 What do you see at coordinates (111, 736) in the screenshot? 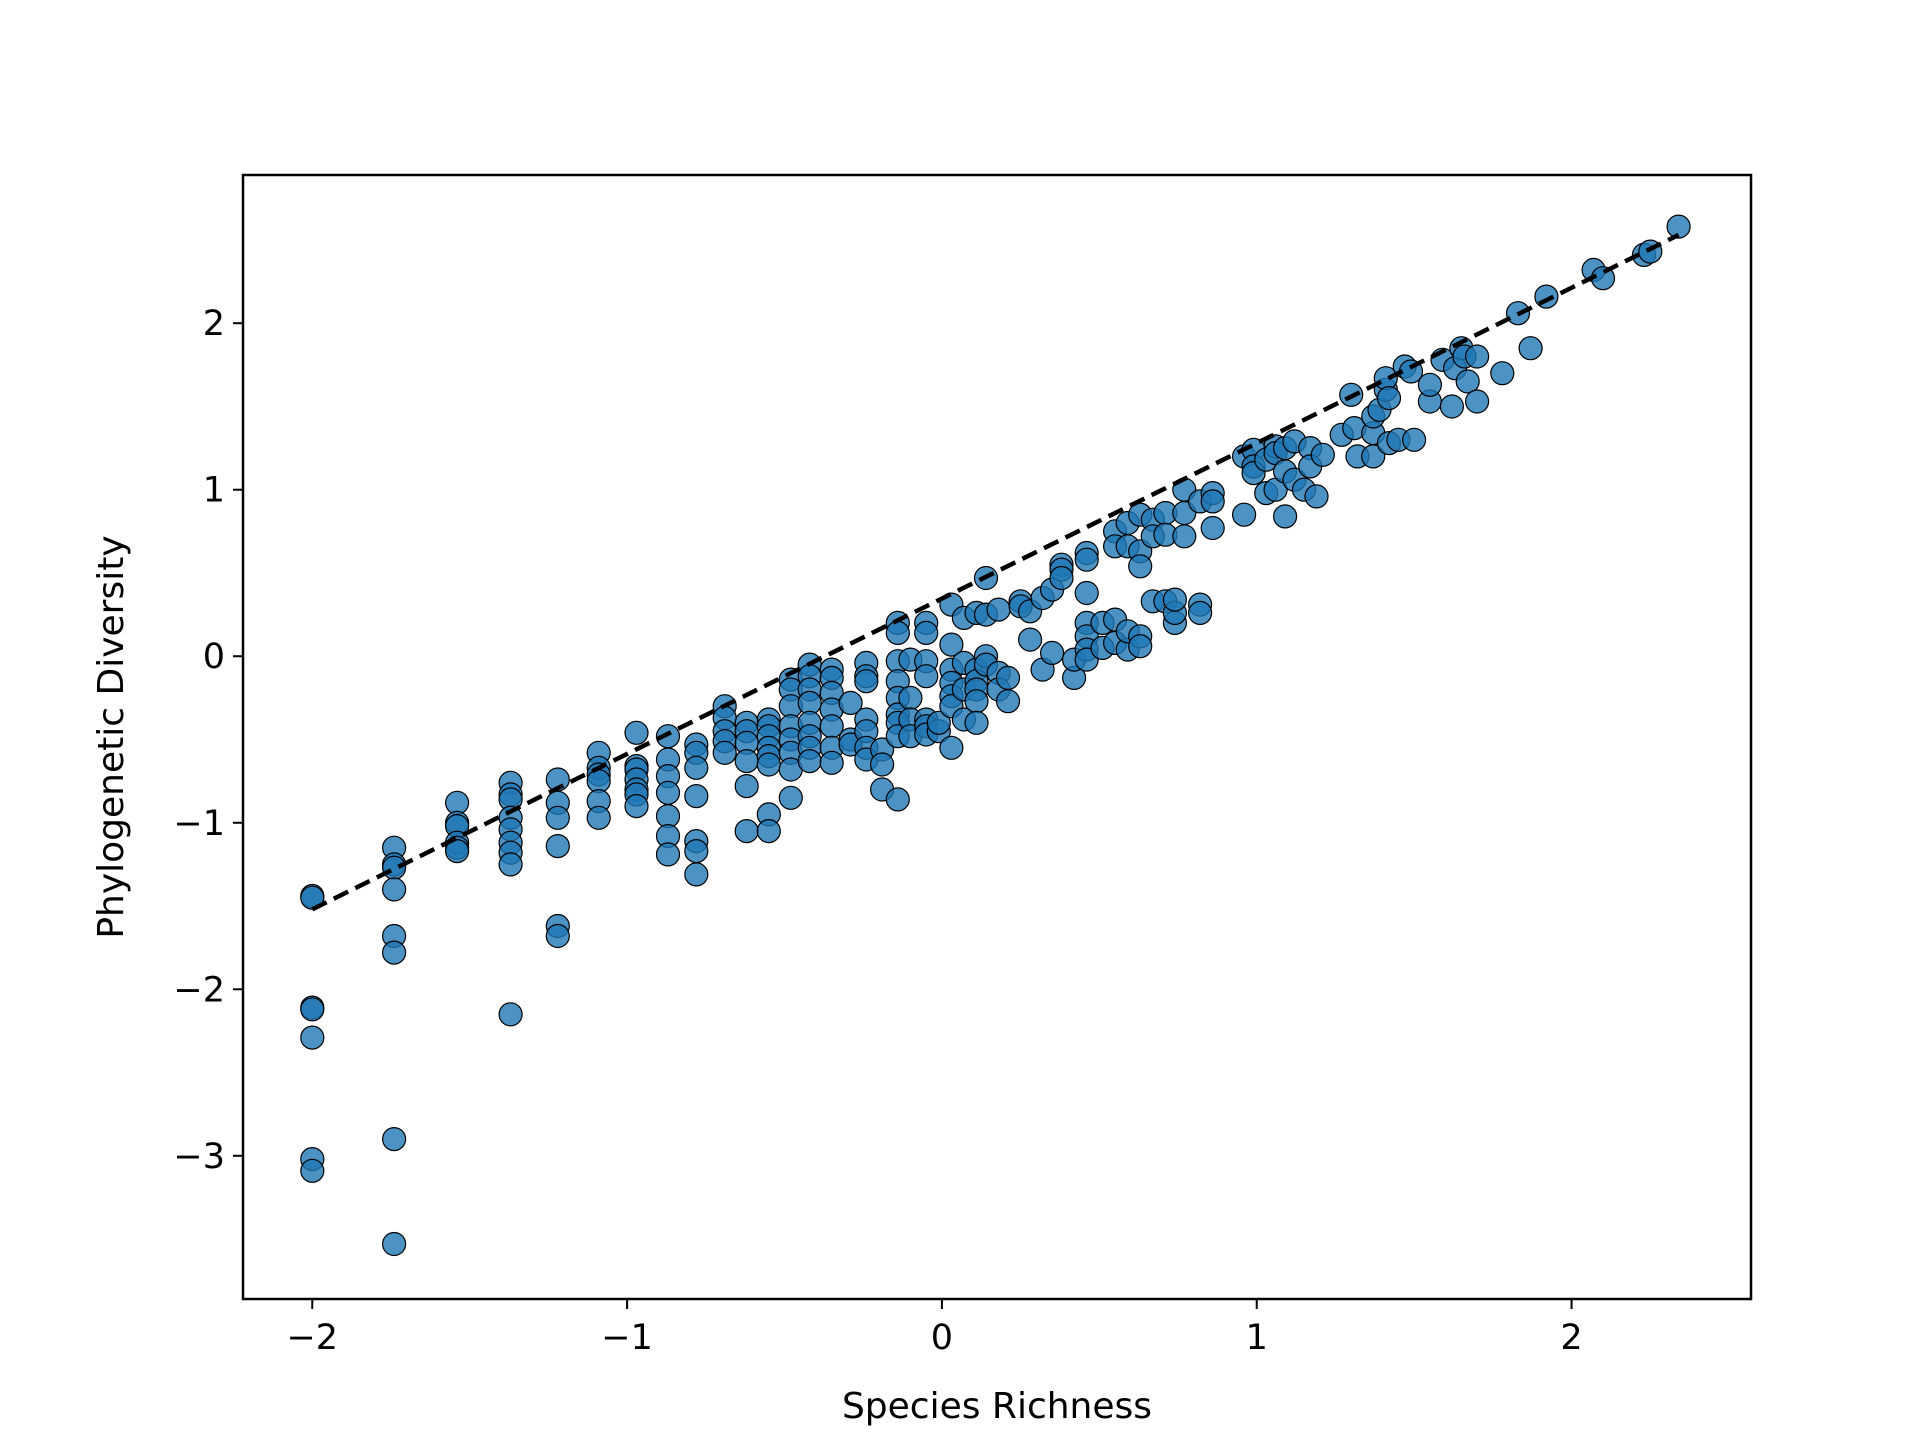
I see `y-axis-label: Phylogenetic Diversity` at bounding box center [111, 736].